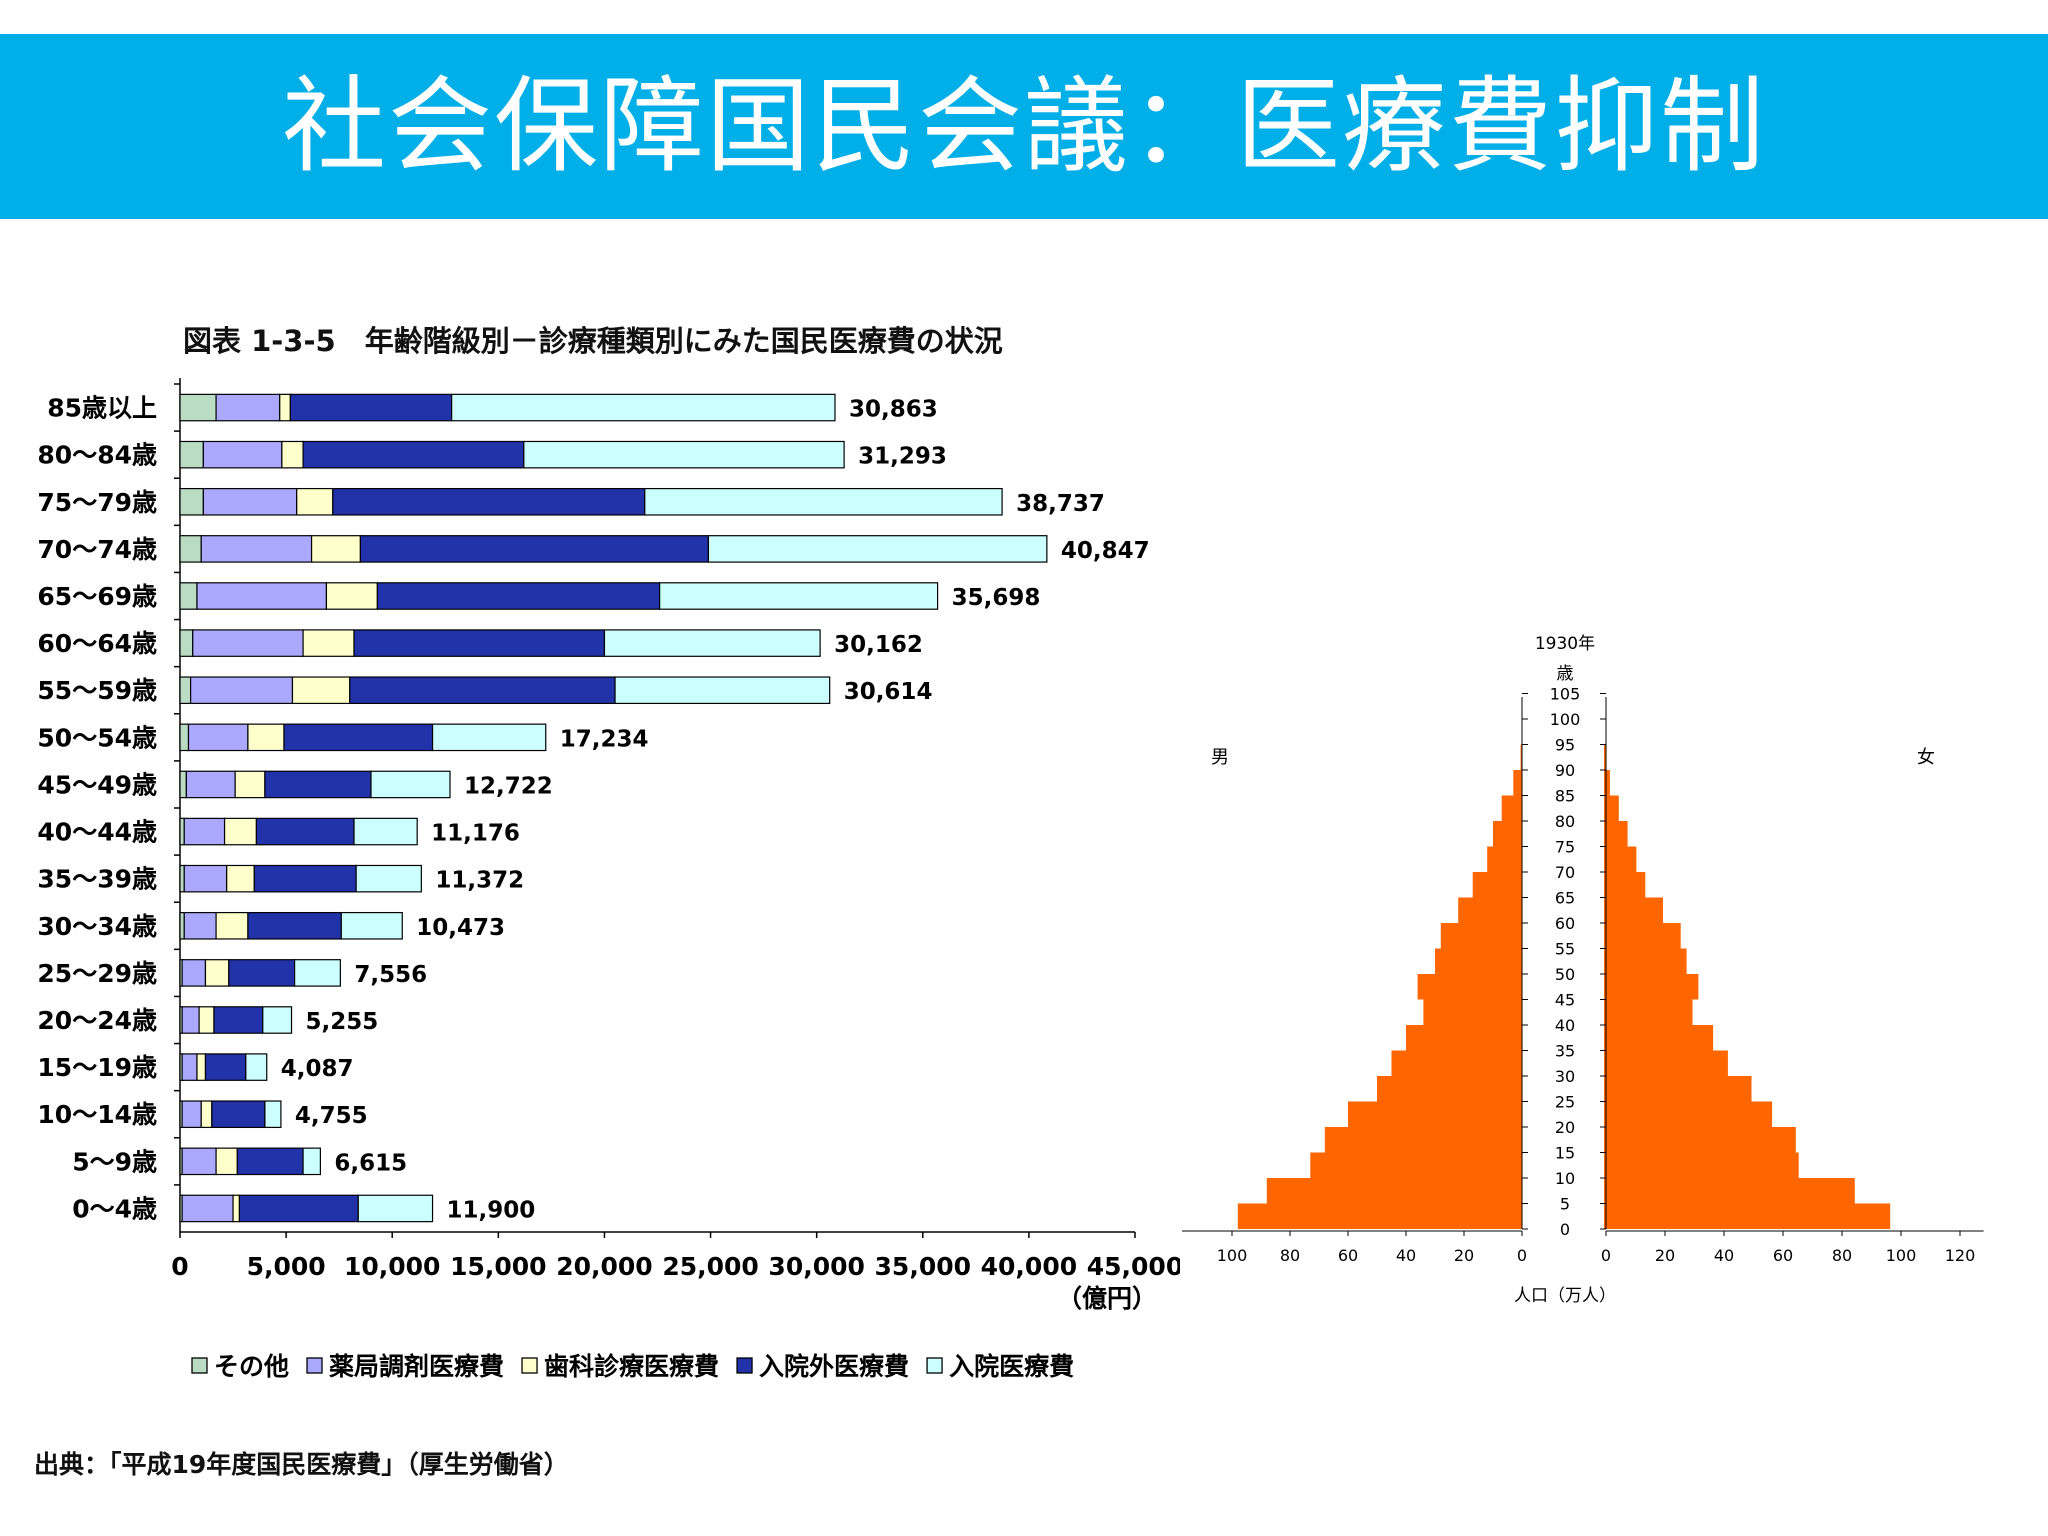 Image resolution: width=2048 pixels, height=1536 pixels. Describe the element at coordinates (604, 739) in the screenshot. I see `total-label: 17,234` at that location.